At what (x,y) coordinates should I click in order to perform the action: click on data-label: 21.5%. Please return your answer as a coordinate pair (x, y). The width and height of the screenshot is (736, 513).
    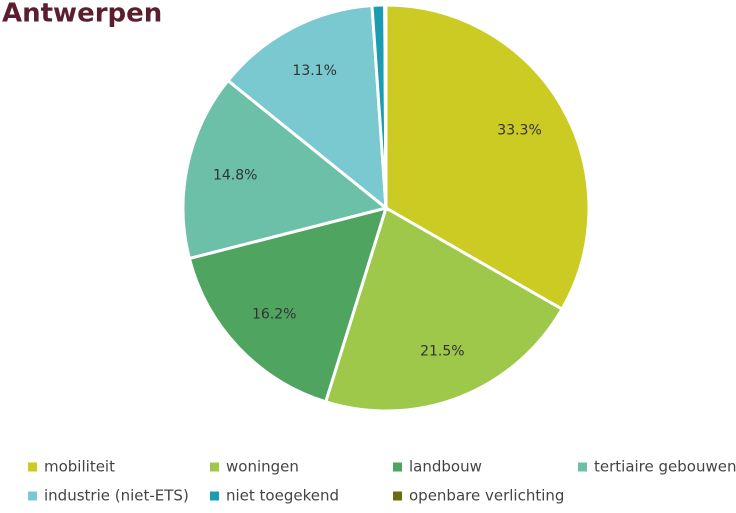
    Looking at the image, I should click on (442, 352).